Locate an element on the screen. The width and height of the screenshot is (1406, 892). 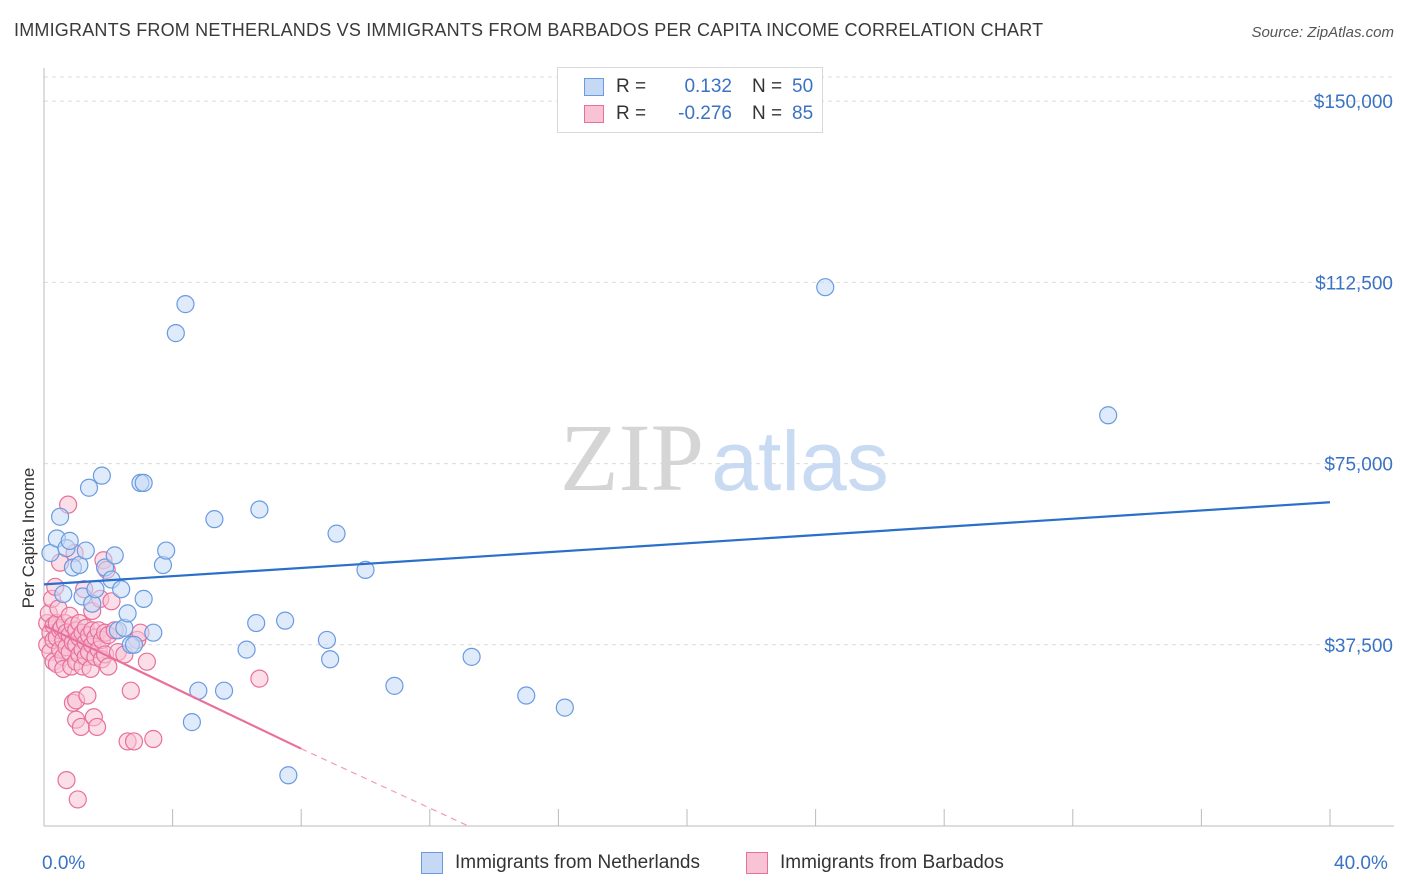
bottom-legend-label-netherlands: Immigrants from Netherlands is located at coordinates (577, 862).